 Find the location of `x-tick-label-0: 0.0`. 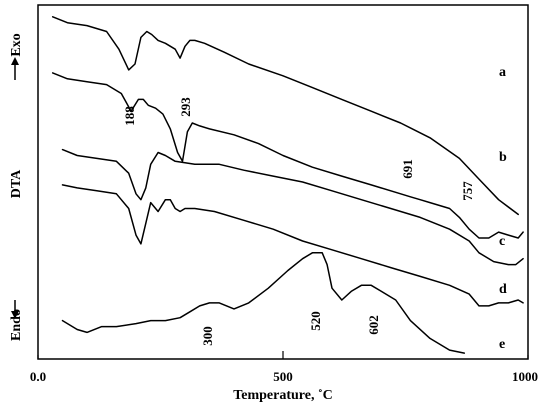

x-tick-label-0: 0.0 is located at coordinates (38, 376).